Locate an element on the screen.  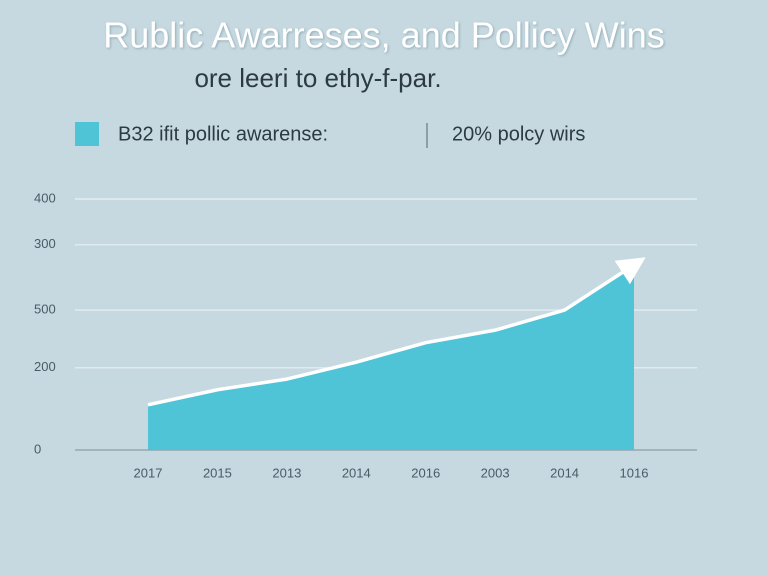
y-tick-label: 0 is located at coordinates (37, 448).